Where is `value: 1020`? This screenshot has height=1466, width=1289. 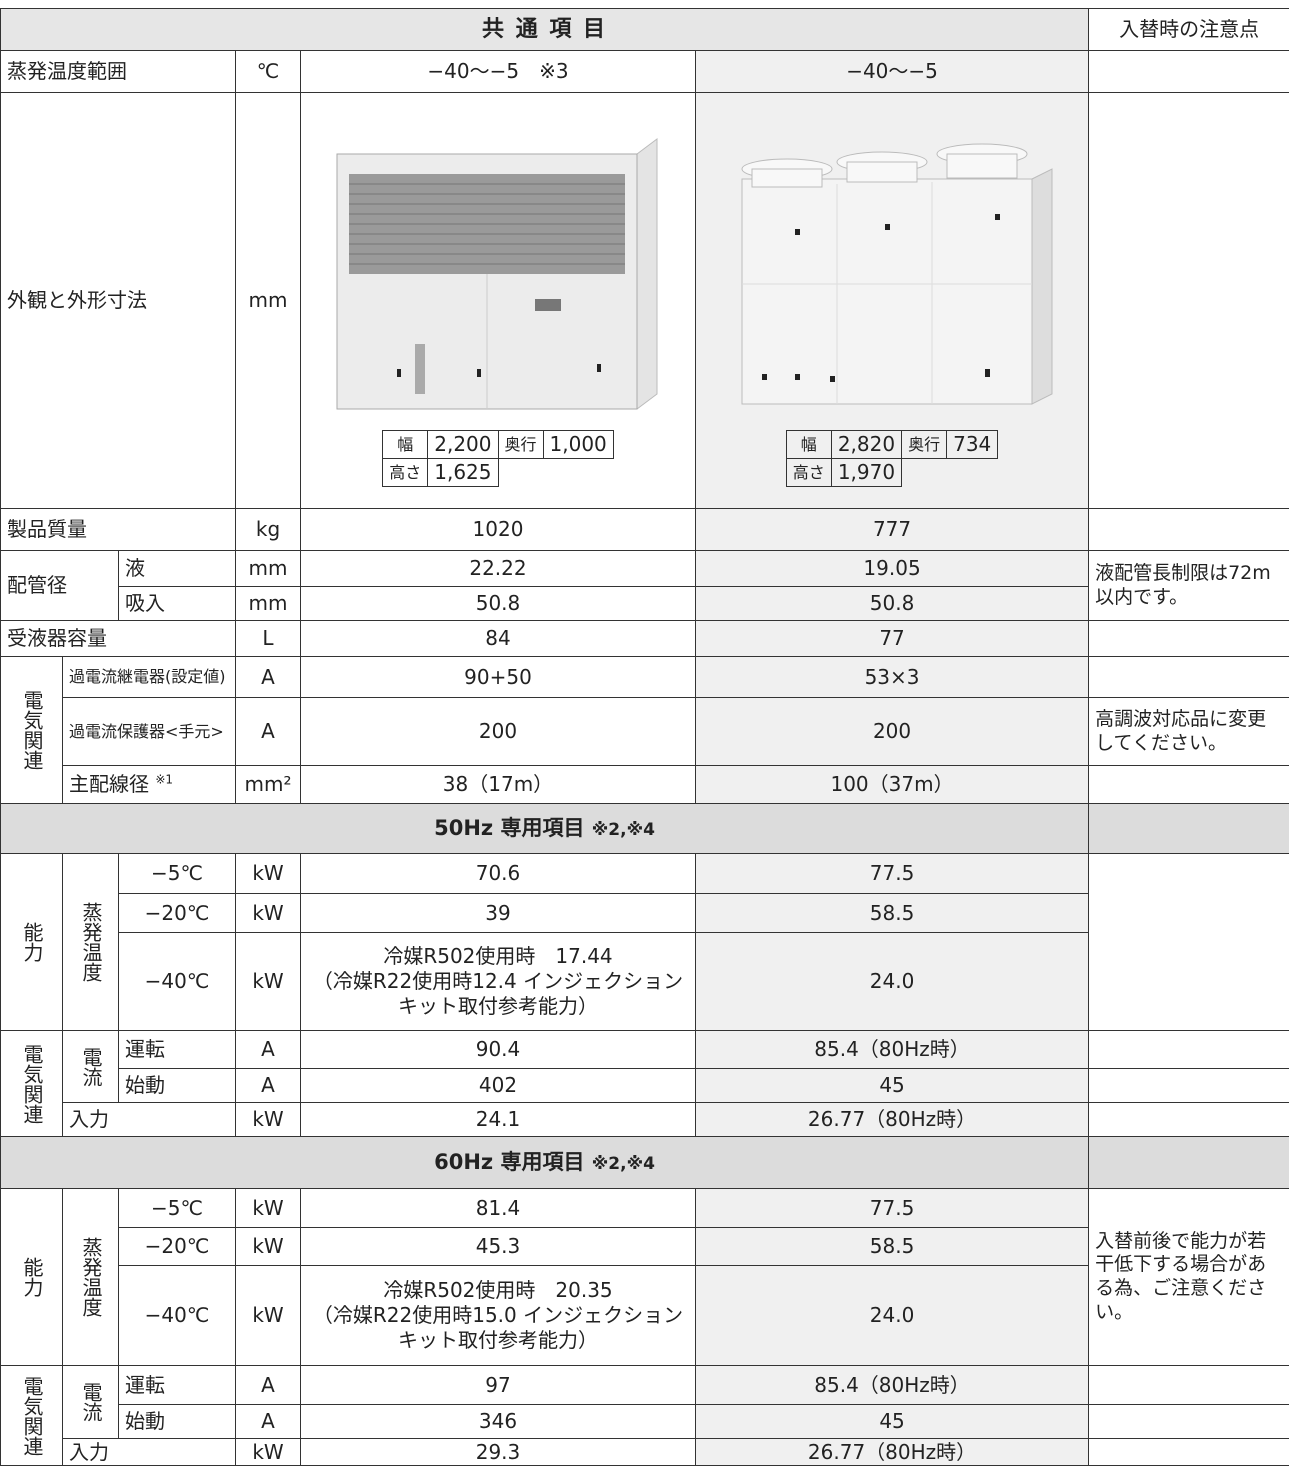
value: 1020 is located at coordinates (498, 530).